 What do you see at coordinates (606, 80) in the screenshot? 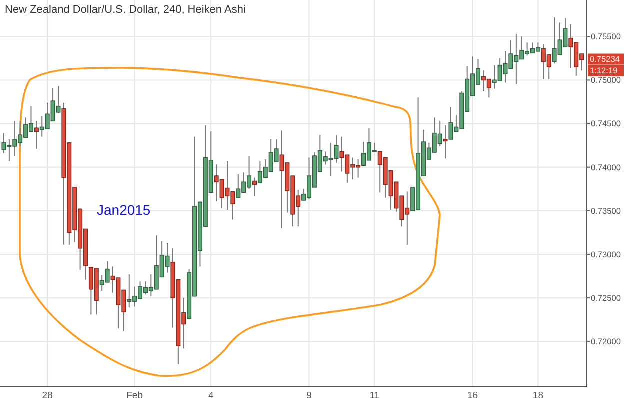
I see `y-tick-label: 0.75000` at bounding box center [606, 80].